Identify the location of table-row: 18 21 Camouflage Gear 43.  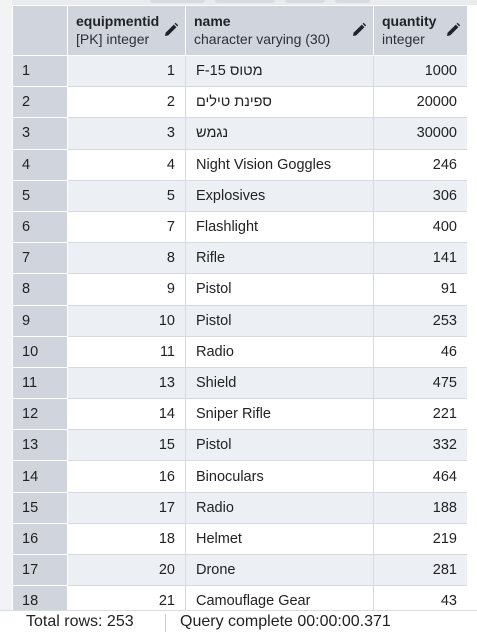
(239, 597).